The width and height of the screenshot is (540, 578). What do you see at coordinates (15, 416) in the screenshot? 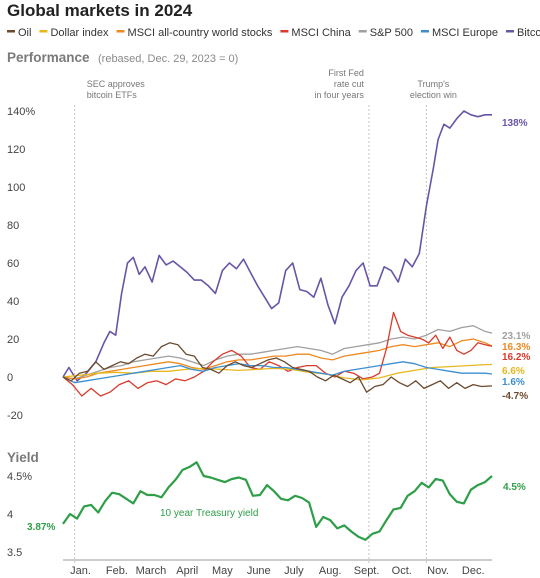
I see `perf-ytick-20: -20` at bounding box center [15, 416].